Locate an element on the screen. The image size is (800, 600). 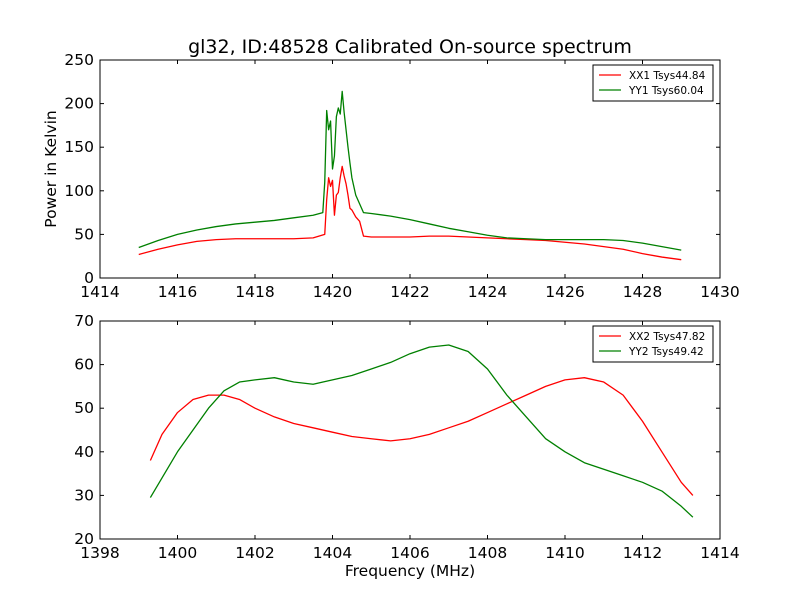
y-tick-label: 30 is located at coordinates (84, 495).